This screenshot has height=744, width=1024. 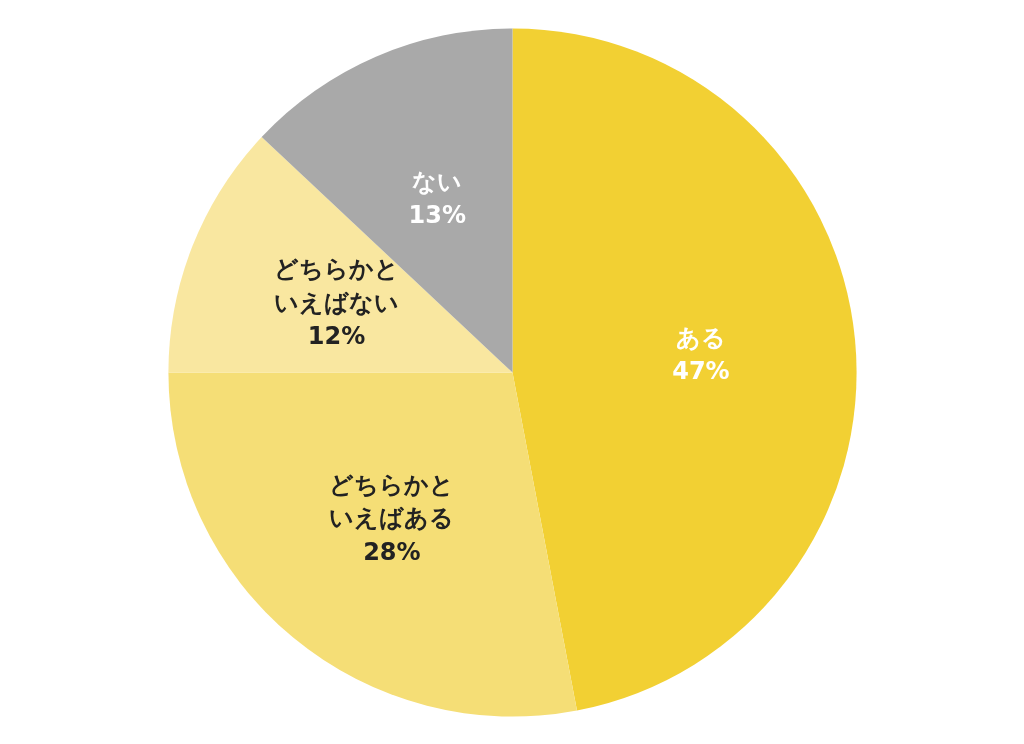 What do you see at coordinates (337, 286) in the screenshot?
I see `slice-label: どちらかといえばない` at bounding box center [337, 286].